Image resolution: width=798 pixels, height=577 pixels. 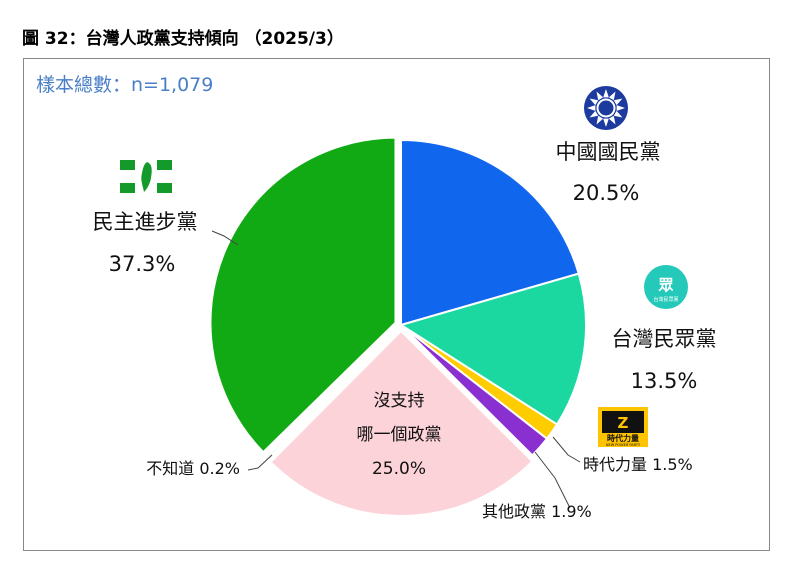 What do you see at coordinates (490, 232) in the screenshot?
I see `pie-slice-kmt` at bounding box center [490, 232].